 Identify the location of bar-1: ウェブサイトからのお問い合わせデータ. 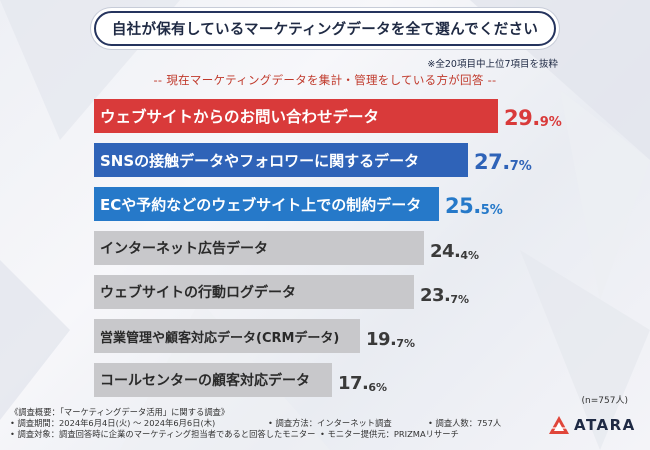
(296, 116).